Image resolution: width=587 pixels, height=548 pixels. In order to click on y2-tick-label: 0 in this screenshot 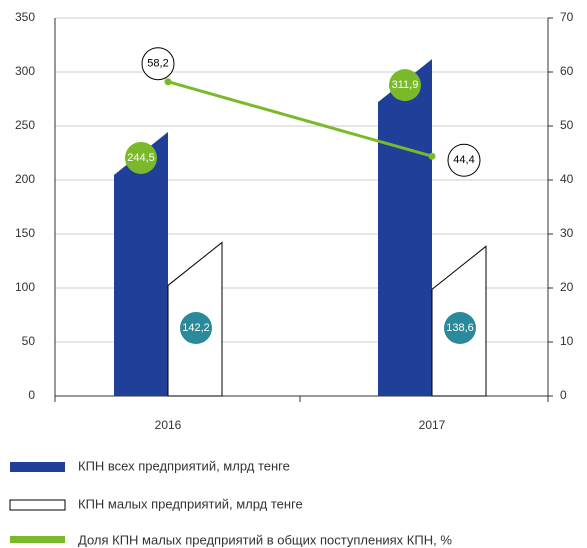, I will do `click(563, 395)`.